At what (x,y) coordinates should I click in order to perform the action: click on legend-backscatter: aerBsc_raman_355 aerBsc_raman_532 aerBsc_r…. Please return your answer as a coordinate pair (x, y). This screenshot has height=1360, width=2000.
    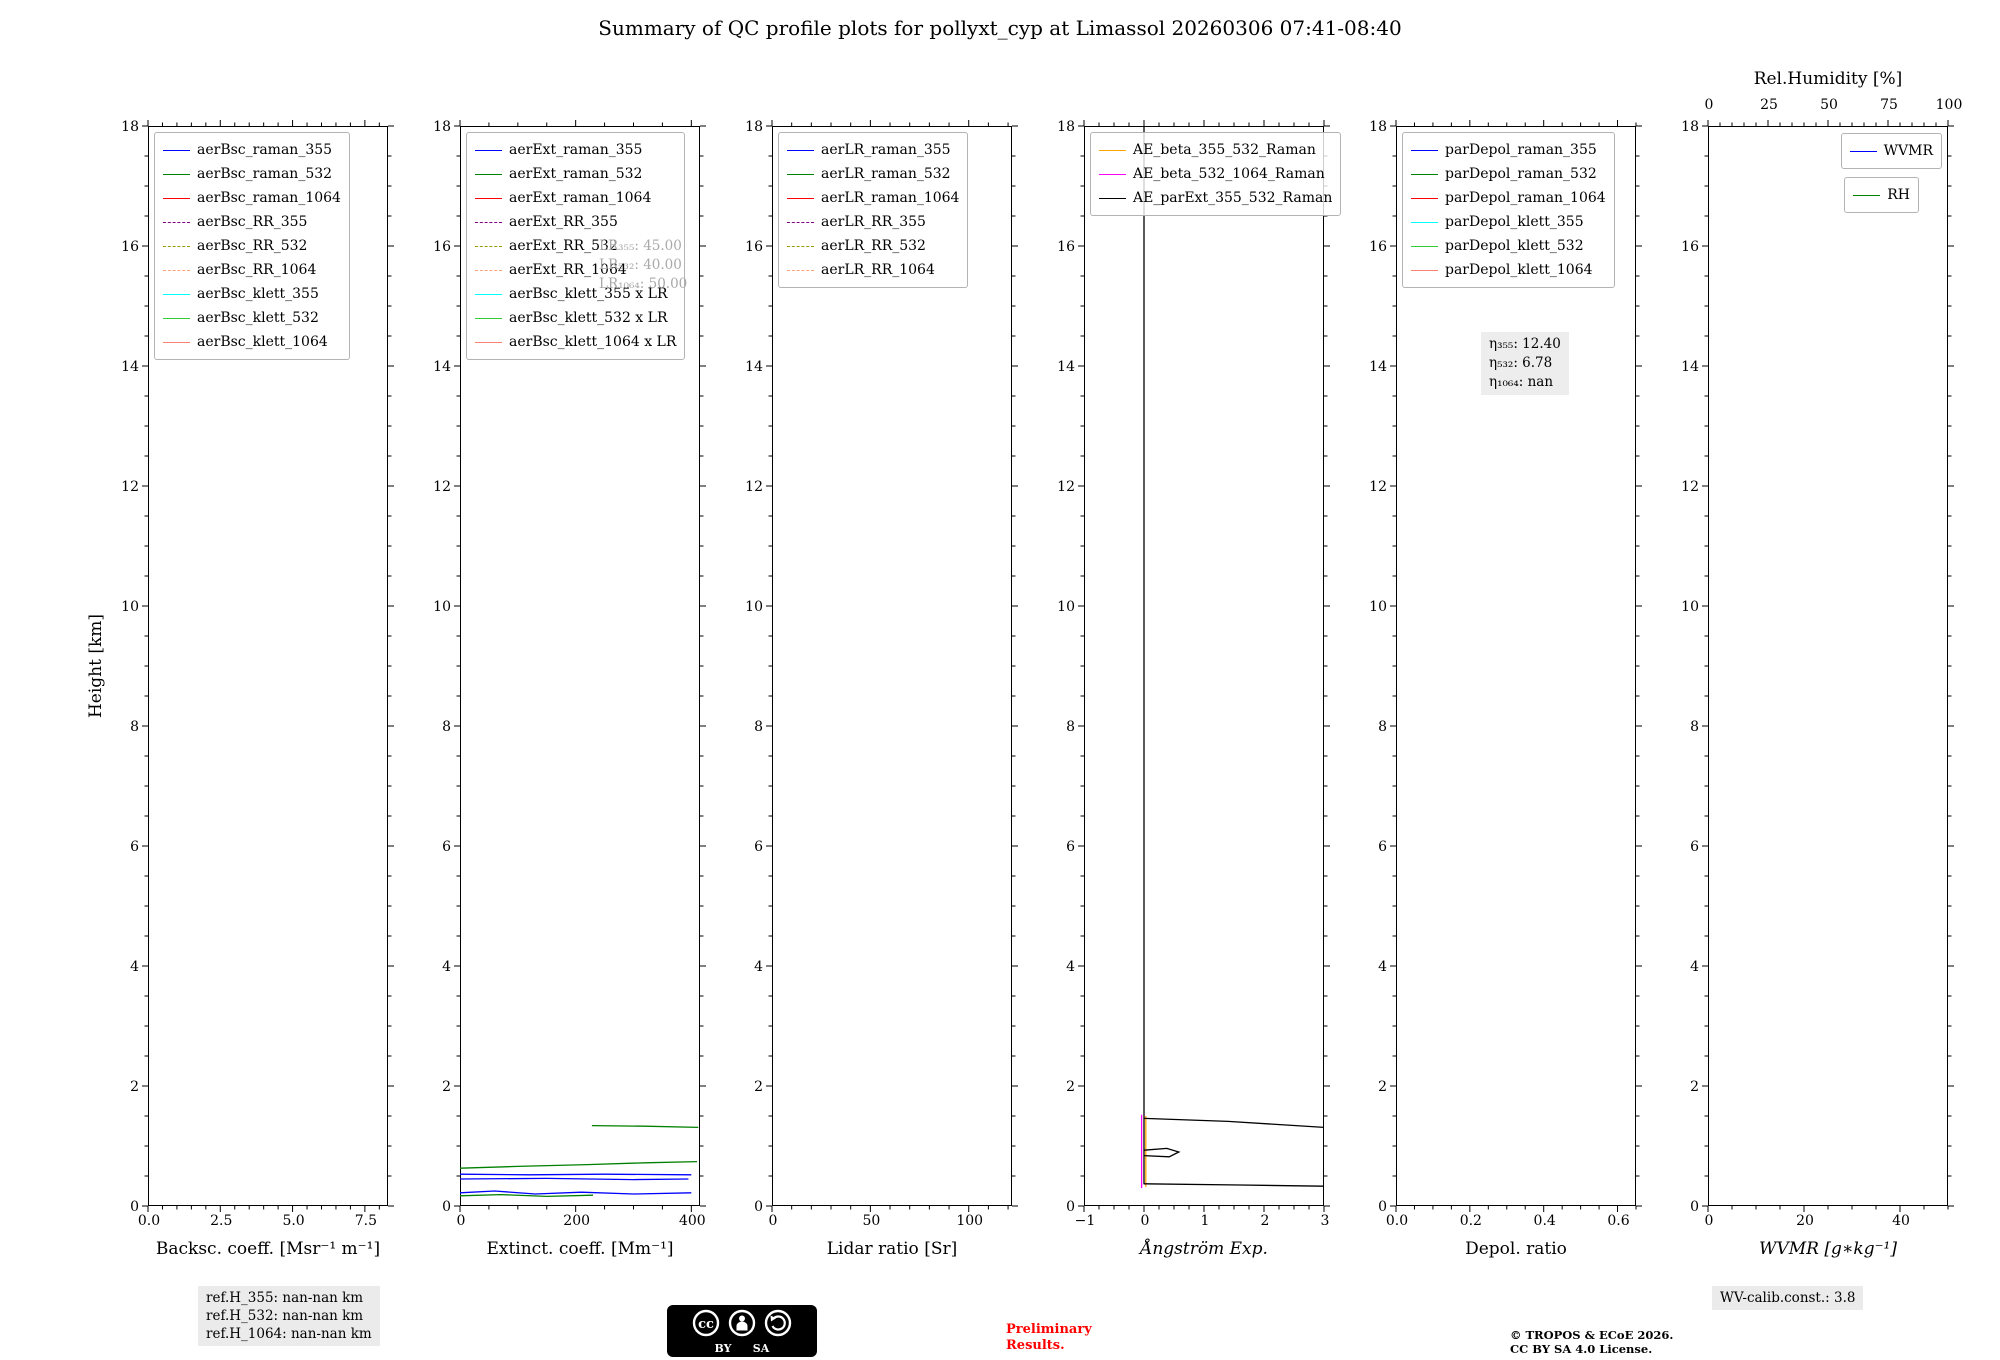
    Looking at the image, I should click on (252, 246).